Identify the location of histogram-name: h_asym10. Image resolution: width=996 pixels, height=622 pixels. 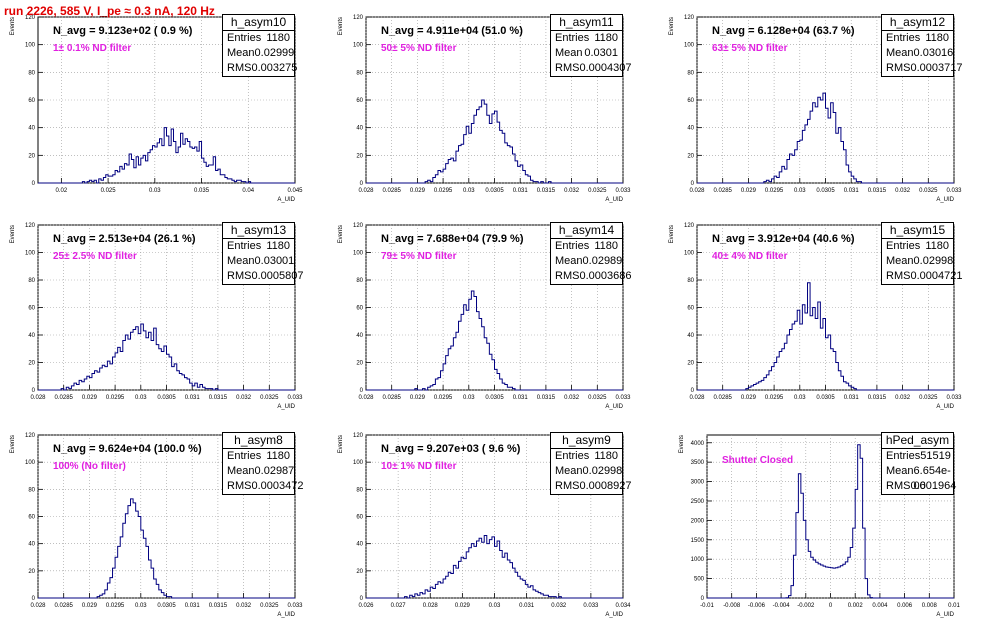
(258, 23).